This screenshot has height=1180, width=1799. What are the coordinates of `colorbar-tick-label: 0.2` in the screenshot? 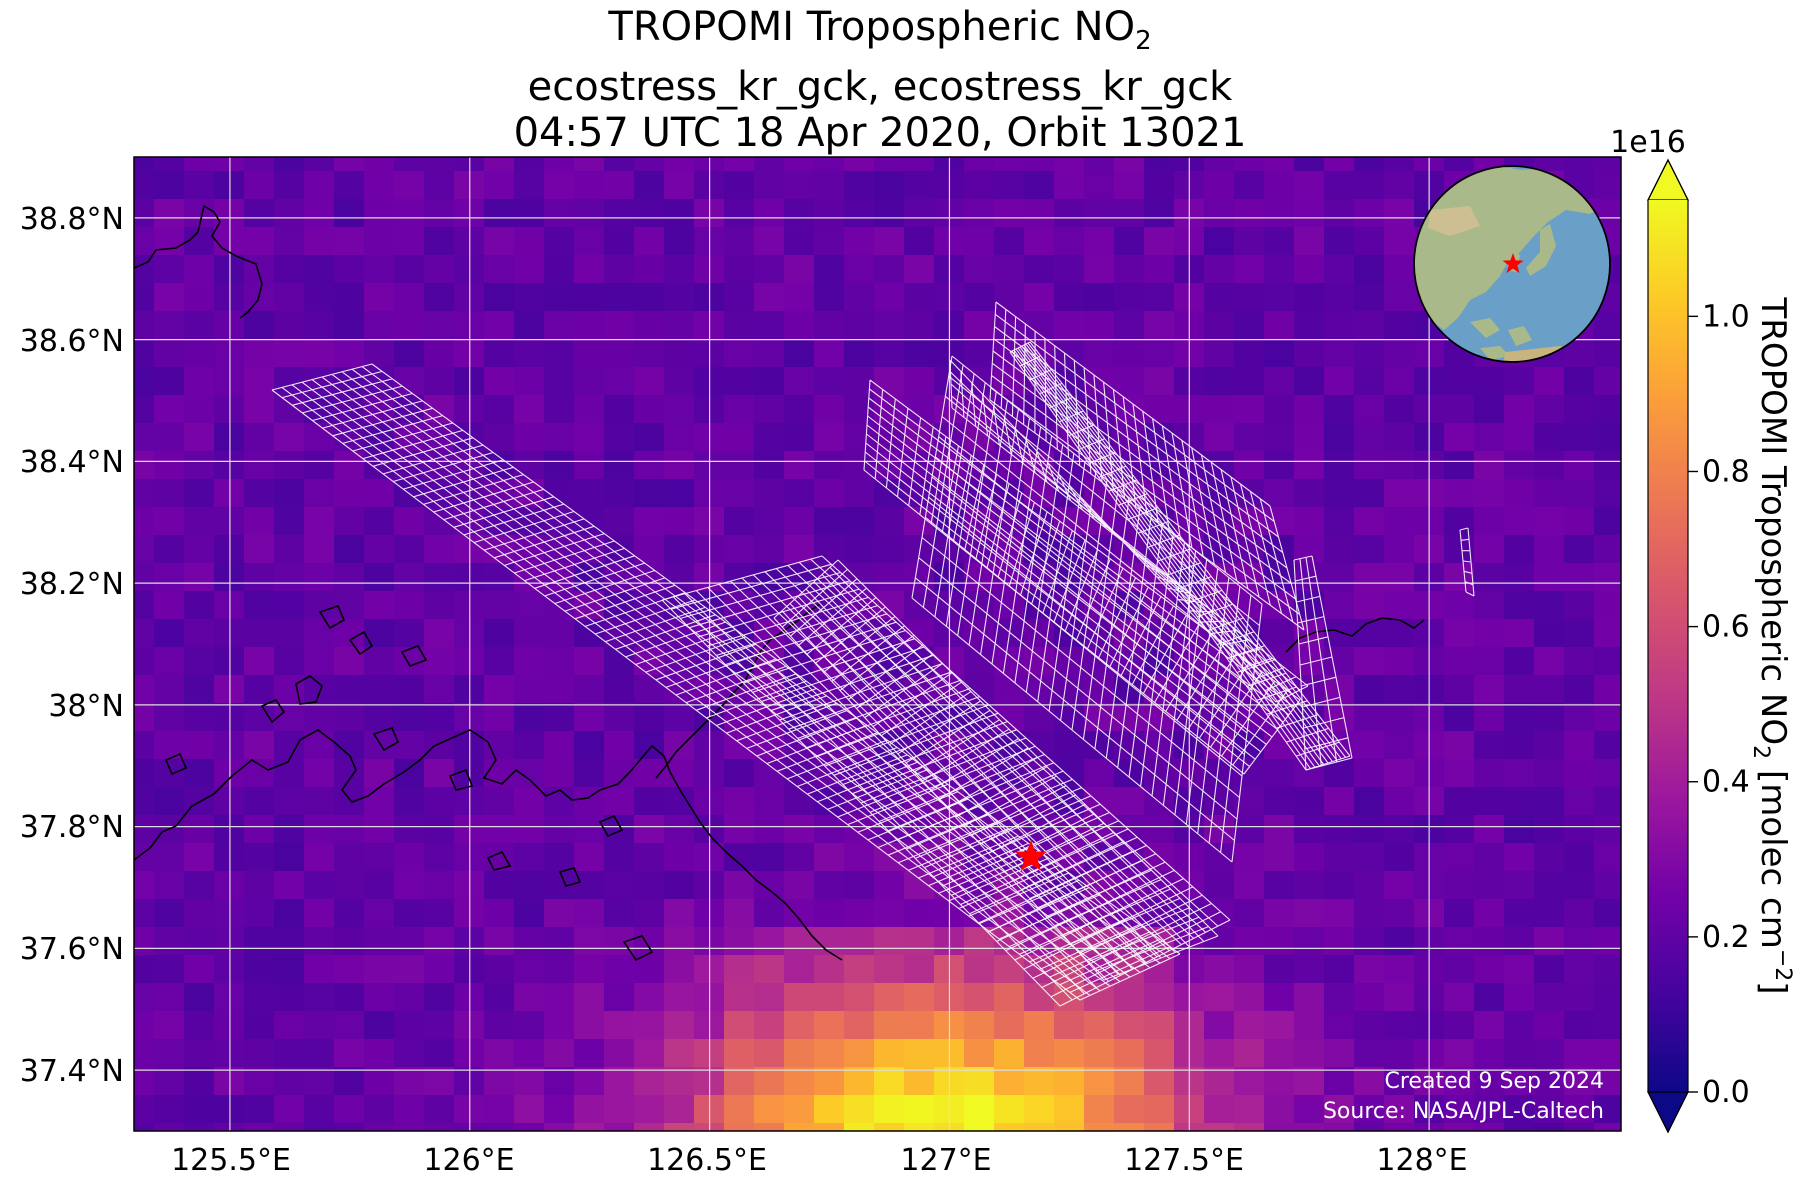 It's located at (1726, 937).